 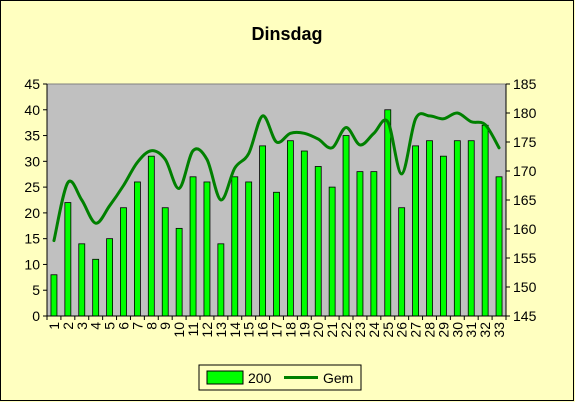 What do you see at coordinates (499, 330) in the screenshot?
I see `x-tick-label: 33` at bounding box center [499, 330].